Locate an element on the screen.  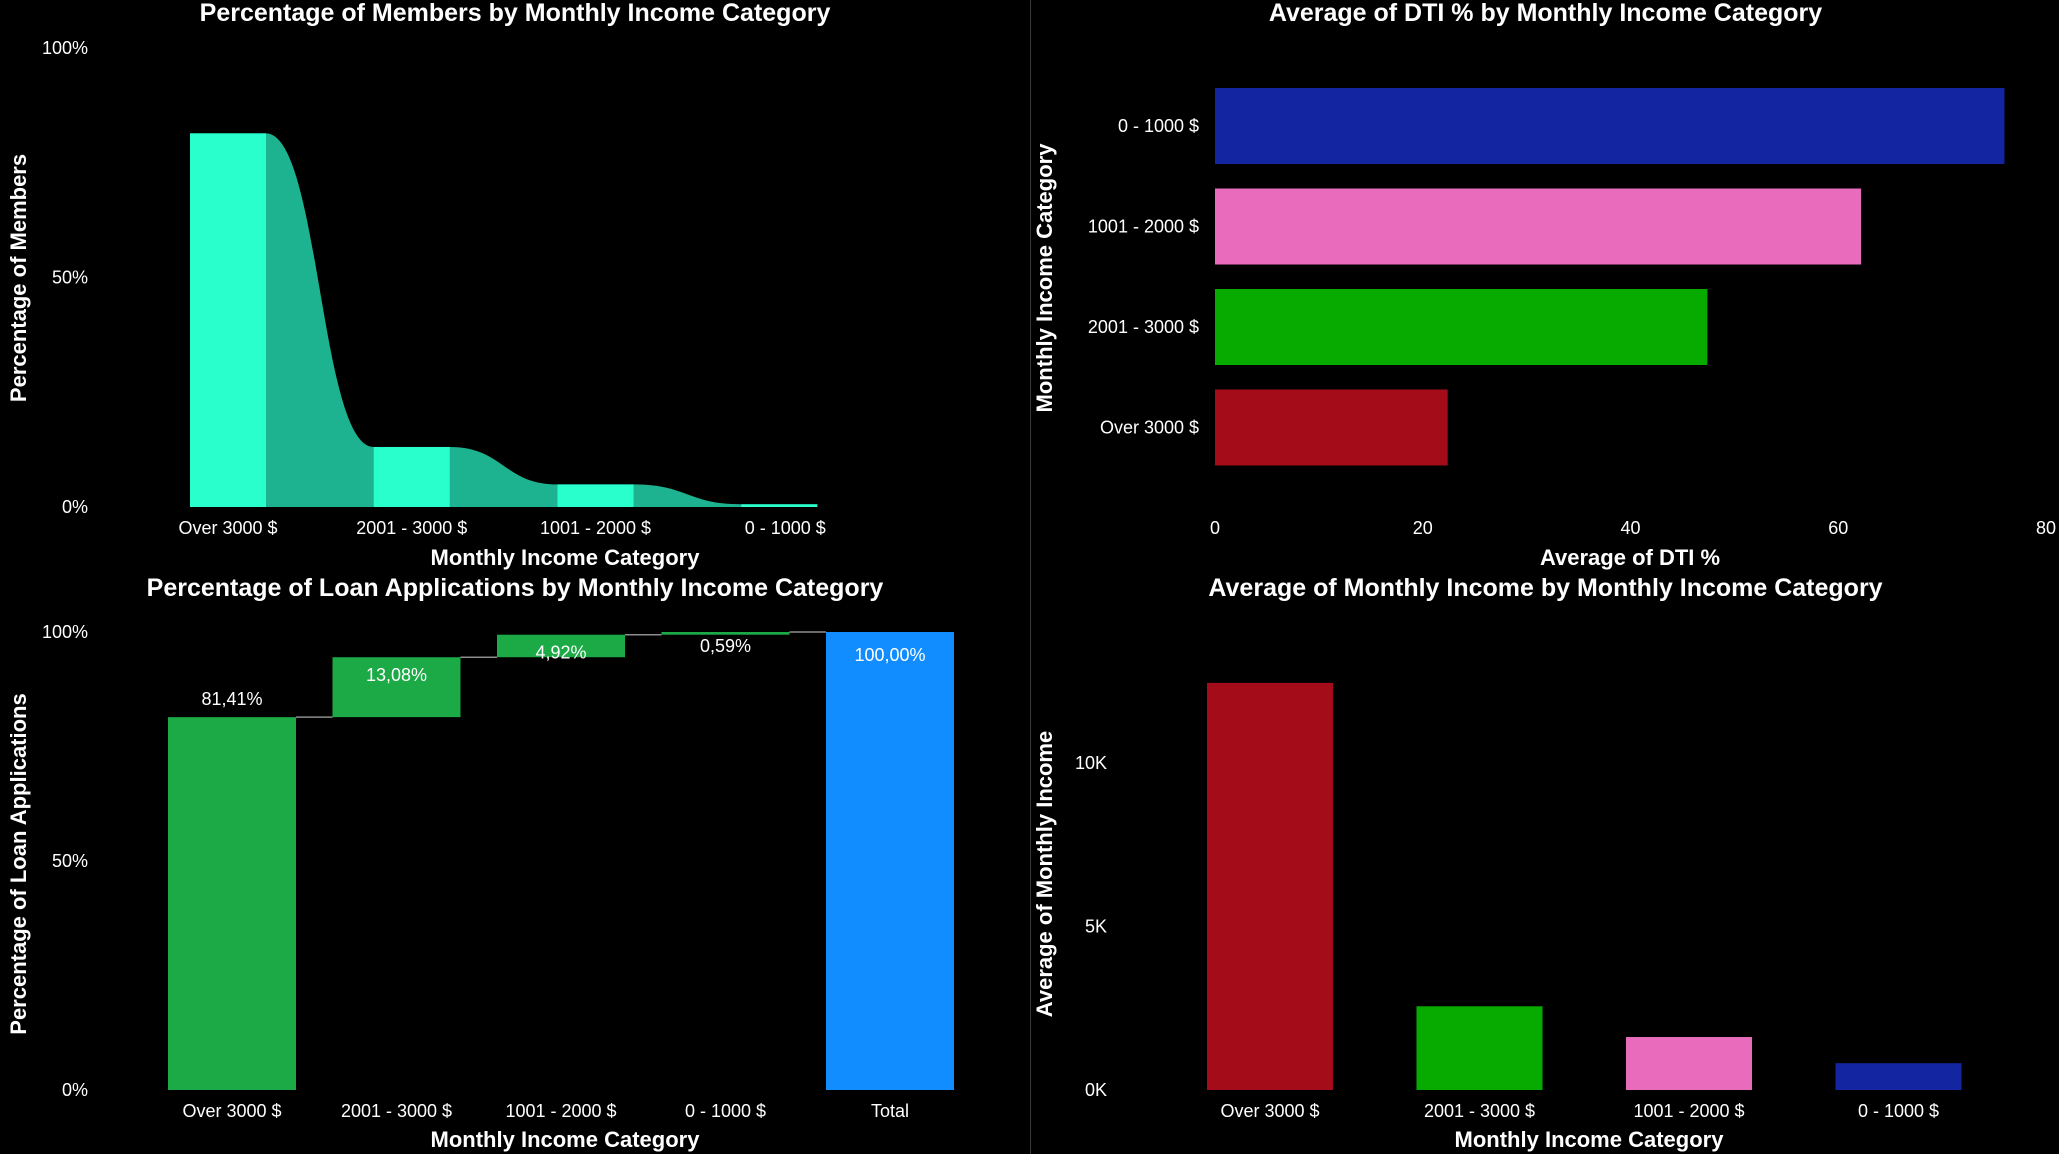
column-1001-2000 is located at coordinates (595, 495).